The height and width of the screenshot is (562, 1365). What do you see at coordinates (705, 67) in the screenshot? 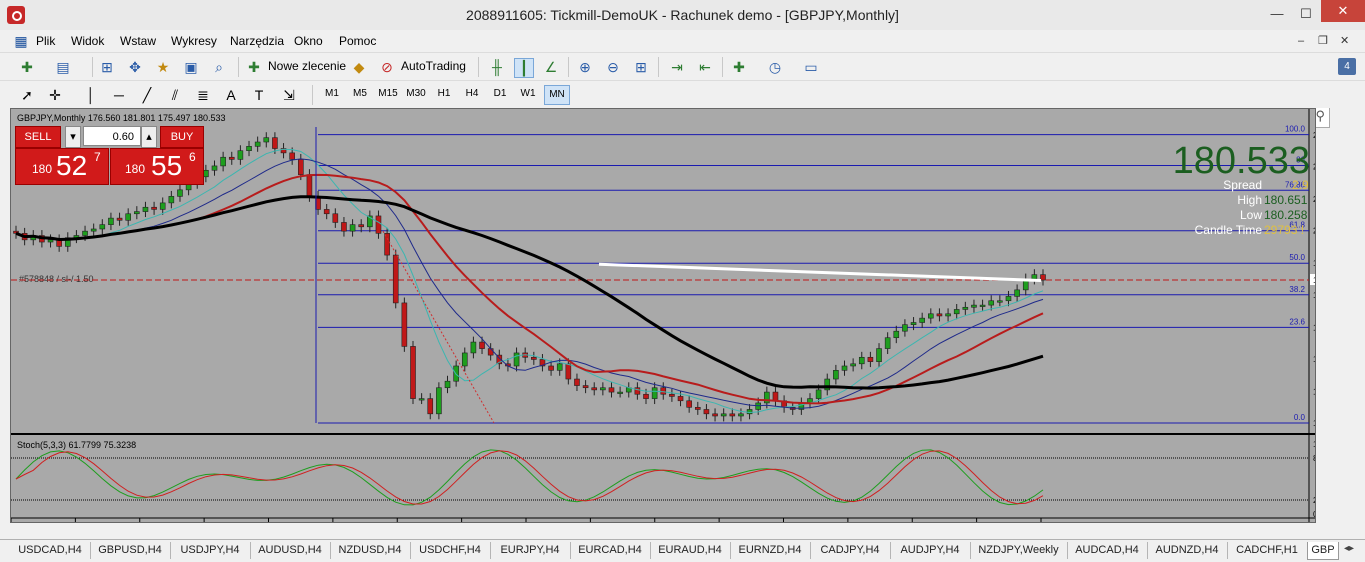
I see `auto-scroll-icon: ⇤` at bounding box center [705, 67].